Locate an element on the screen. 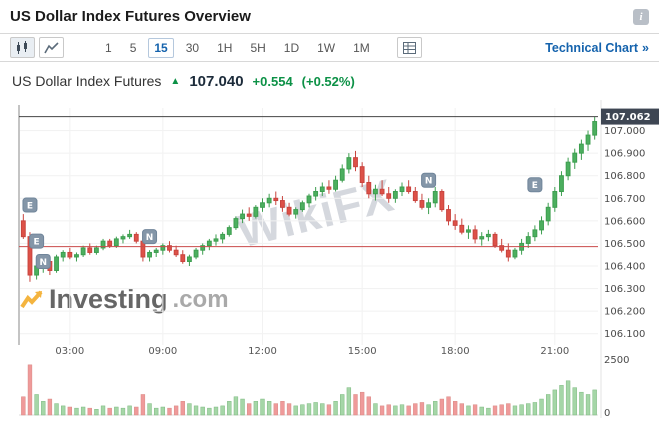 The image size is (659, 424). toolbar: 1 5 15 30 1H 5H 1D 1W 1M Technical Chart » is located at coordinates (329, 47).